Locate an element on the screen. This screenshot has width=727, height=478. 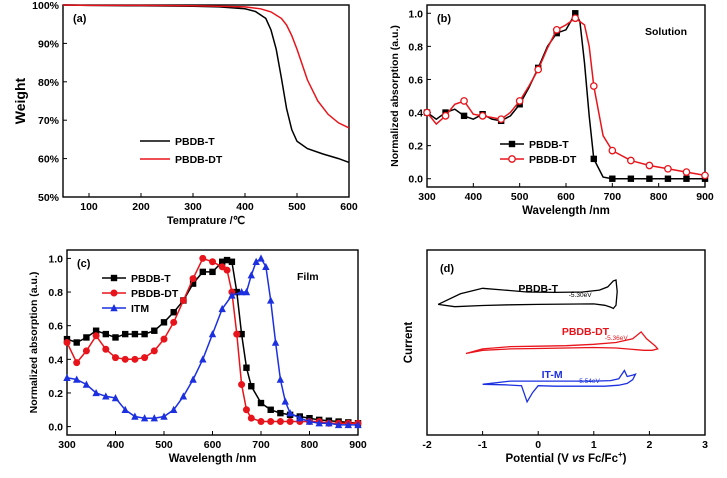
x-tick-label: 300 is located at coordinates (427, 197).